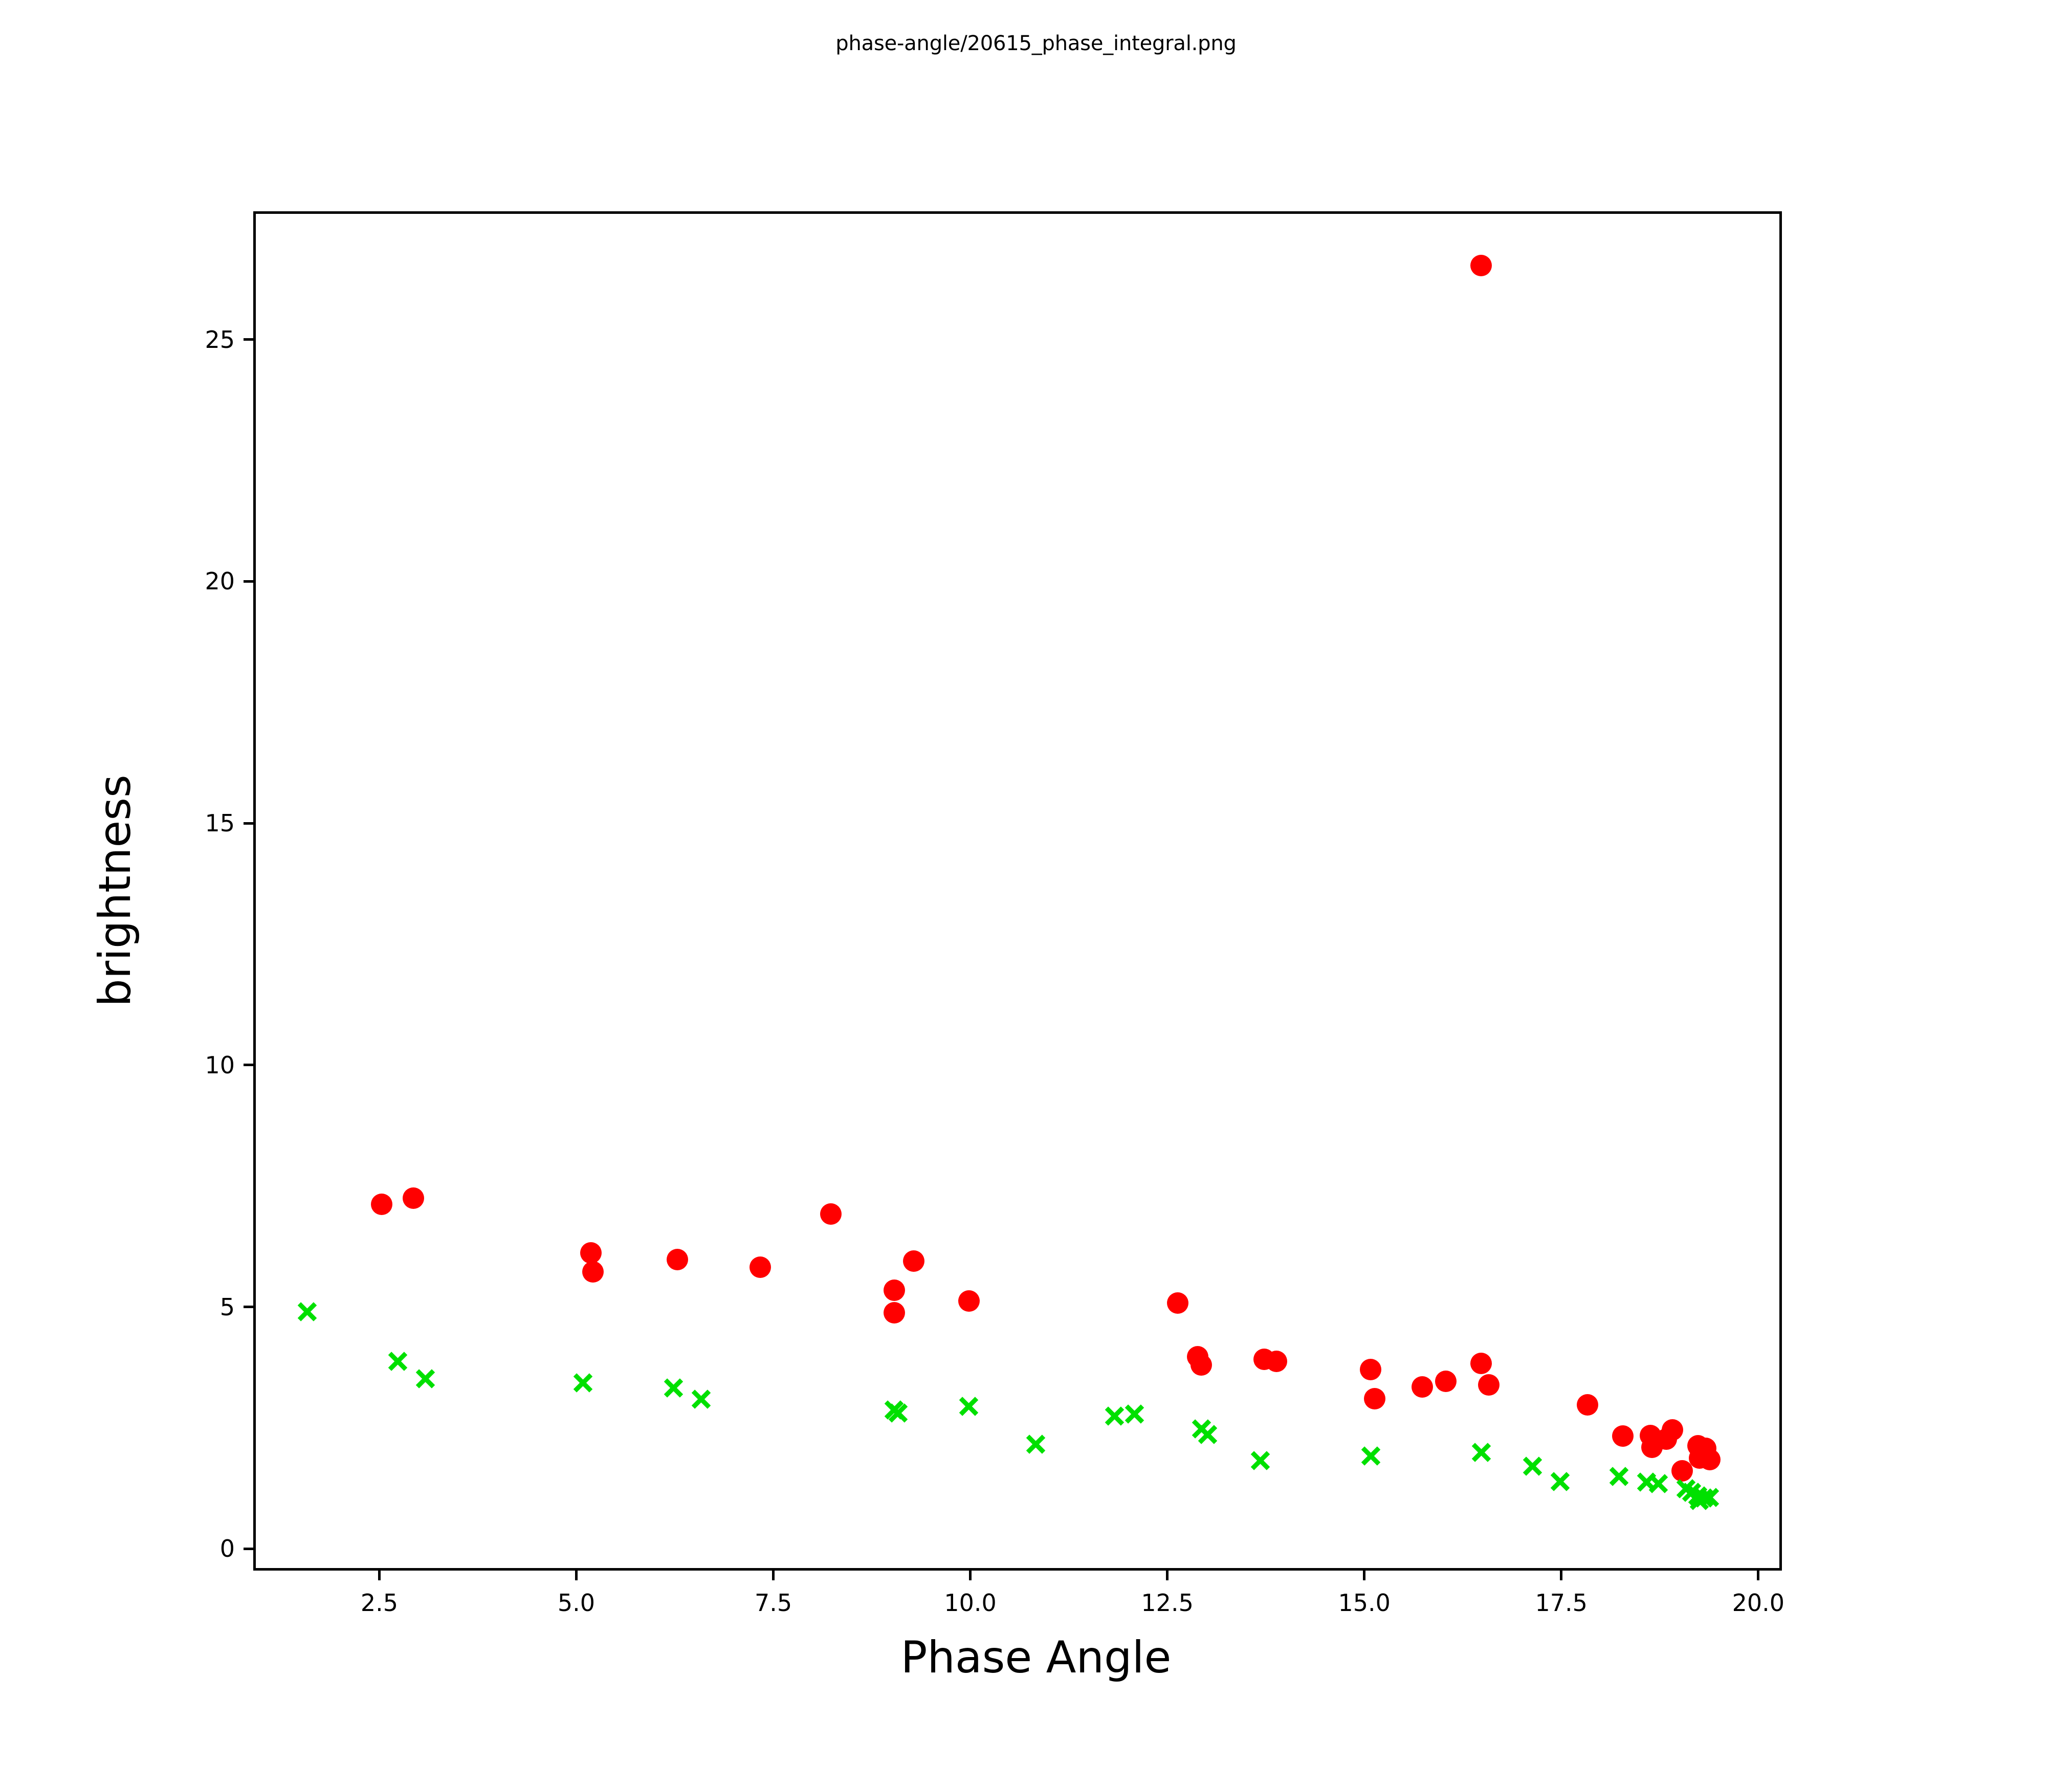 This screenshot has height=1765, width=2072. Describe the element at coordinates (576, 1603) in the screenshot. I see `x-axis-tick-label: 5.0` at that location.